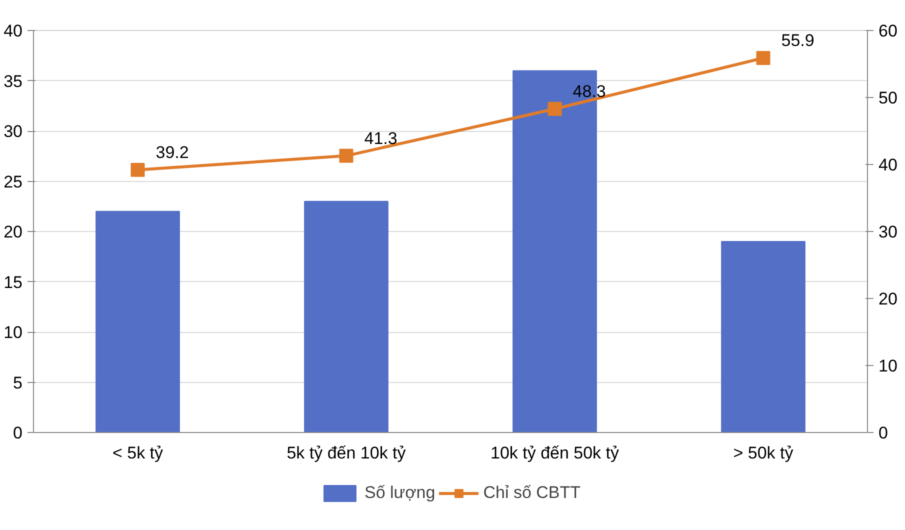 This screenshot has height=530, width=905. I want to click on y2-tick-label: 10, so click(888, 366).